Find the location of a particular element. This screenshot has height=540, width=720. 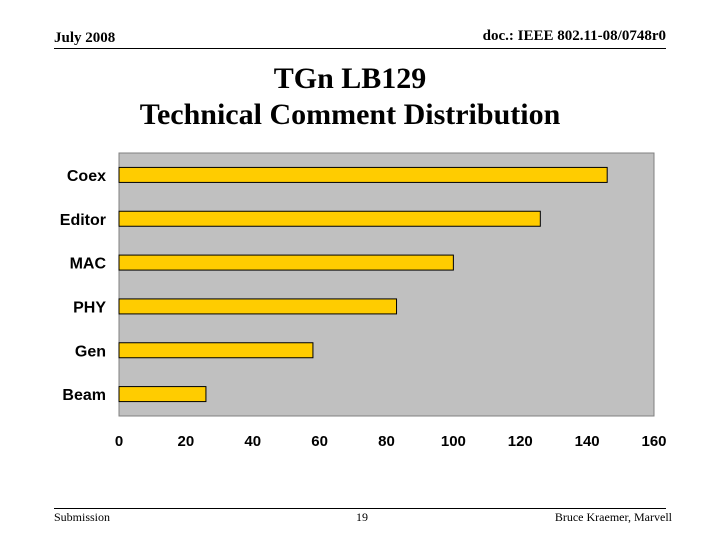

category-label-gen: Gen is located at coordinates (90, 351).